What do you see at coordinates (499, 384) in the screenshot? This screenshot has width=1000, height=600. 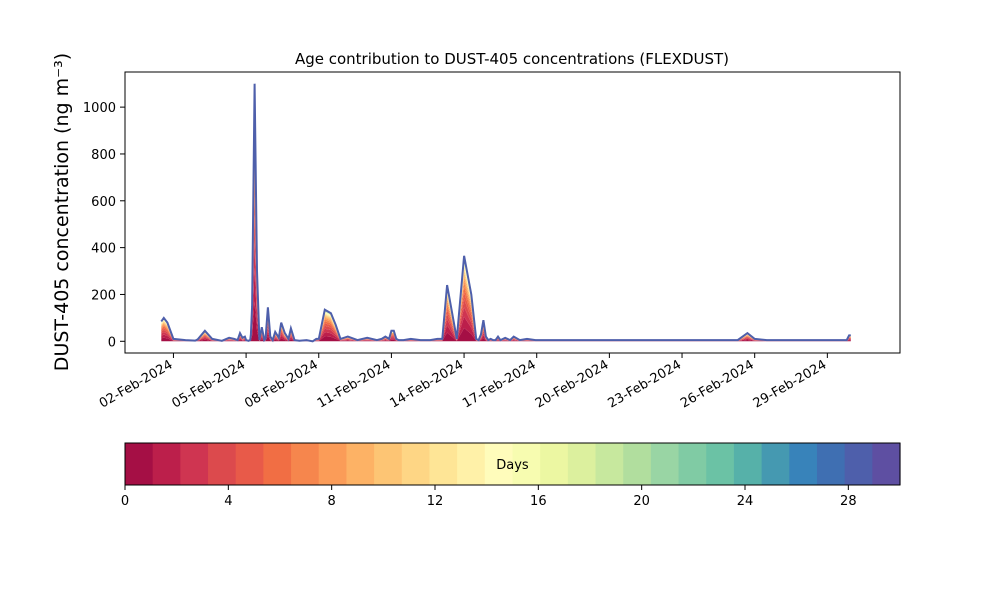 I see `x-tick-label: 17-Feb-2024` at bounding box center [499, 384].